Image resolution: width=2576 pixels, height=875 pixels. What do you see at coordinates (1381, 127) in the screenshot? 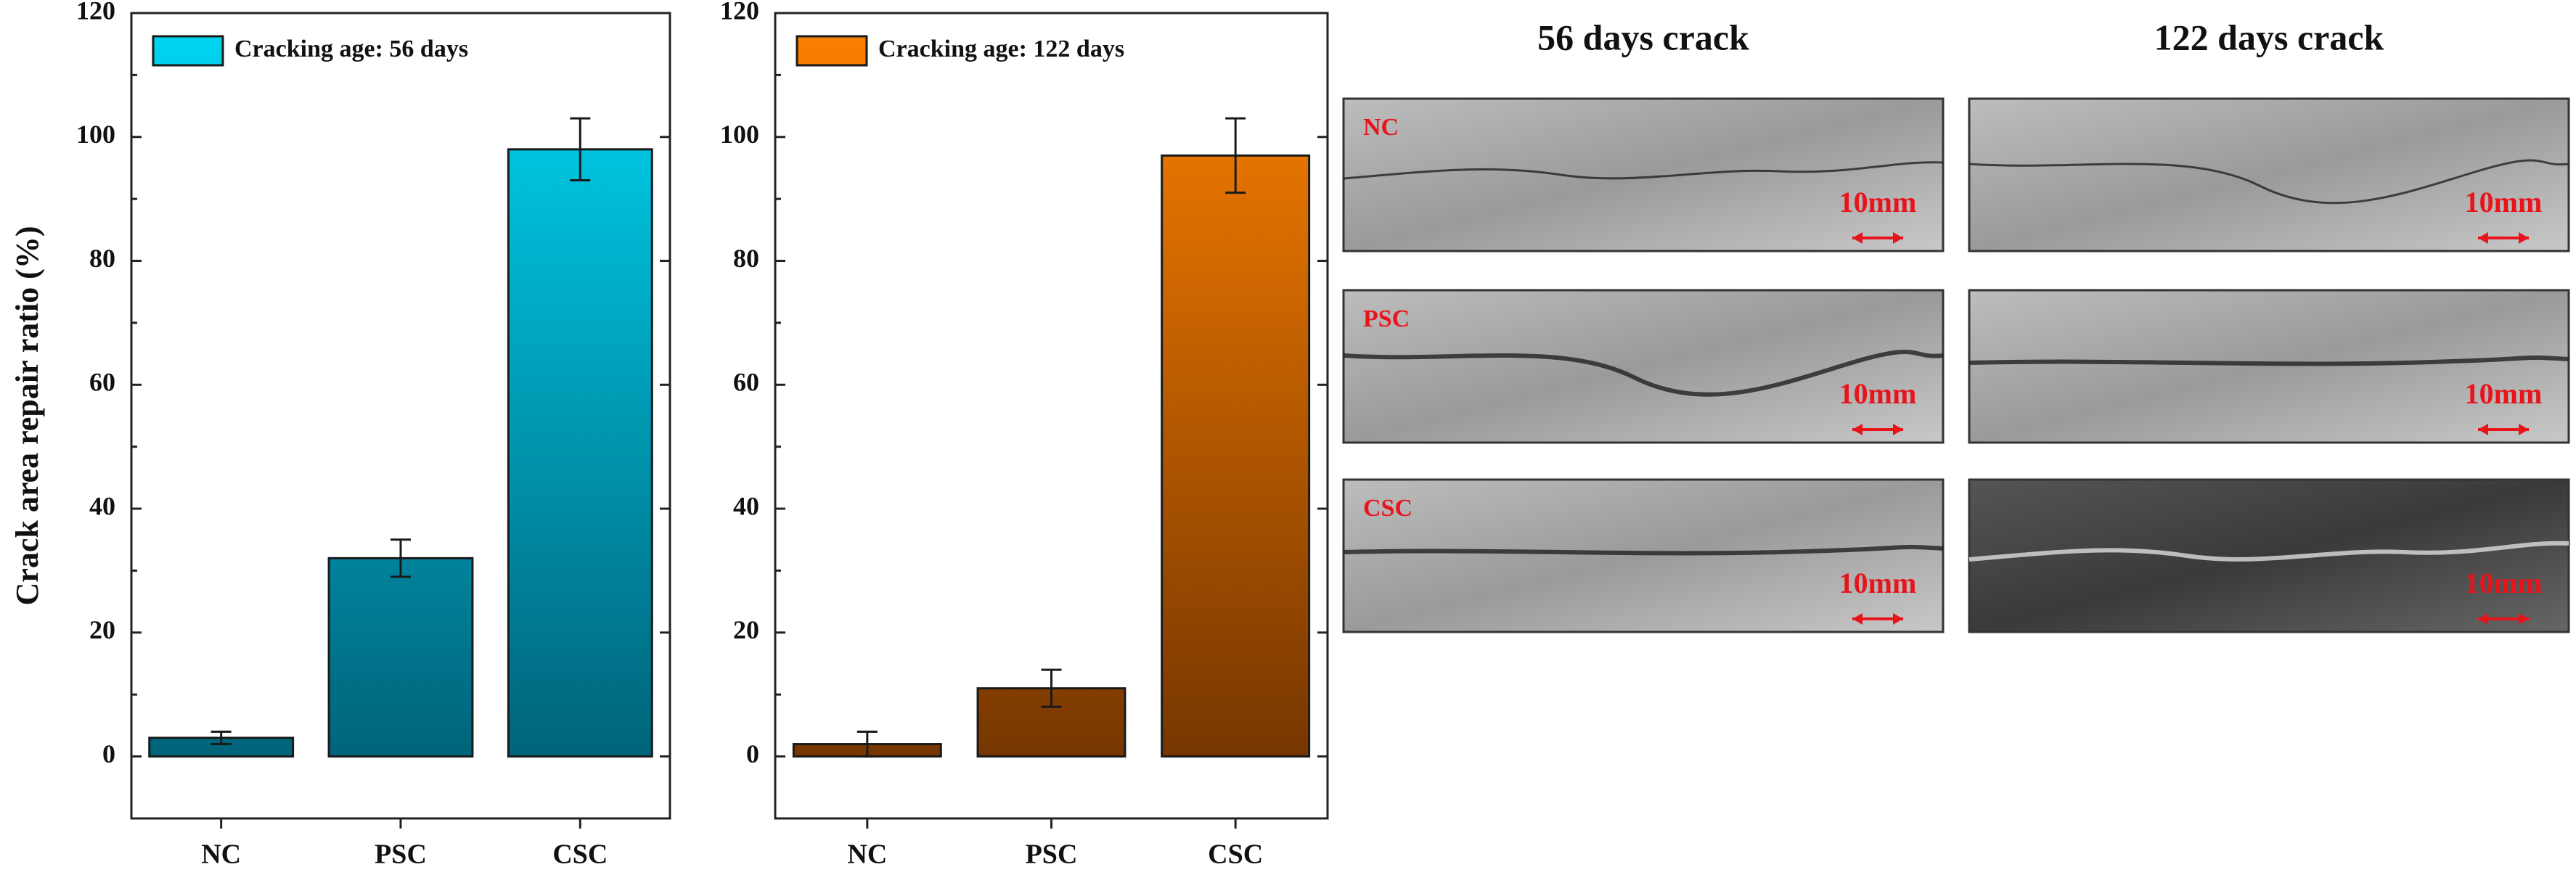
I see `row-label: NC` at bounding box center [1381, 127].